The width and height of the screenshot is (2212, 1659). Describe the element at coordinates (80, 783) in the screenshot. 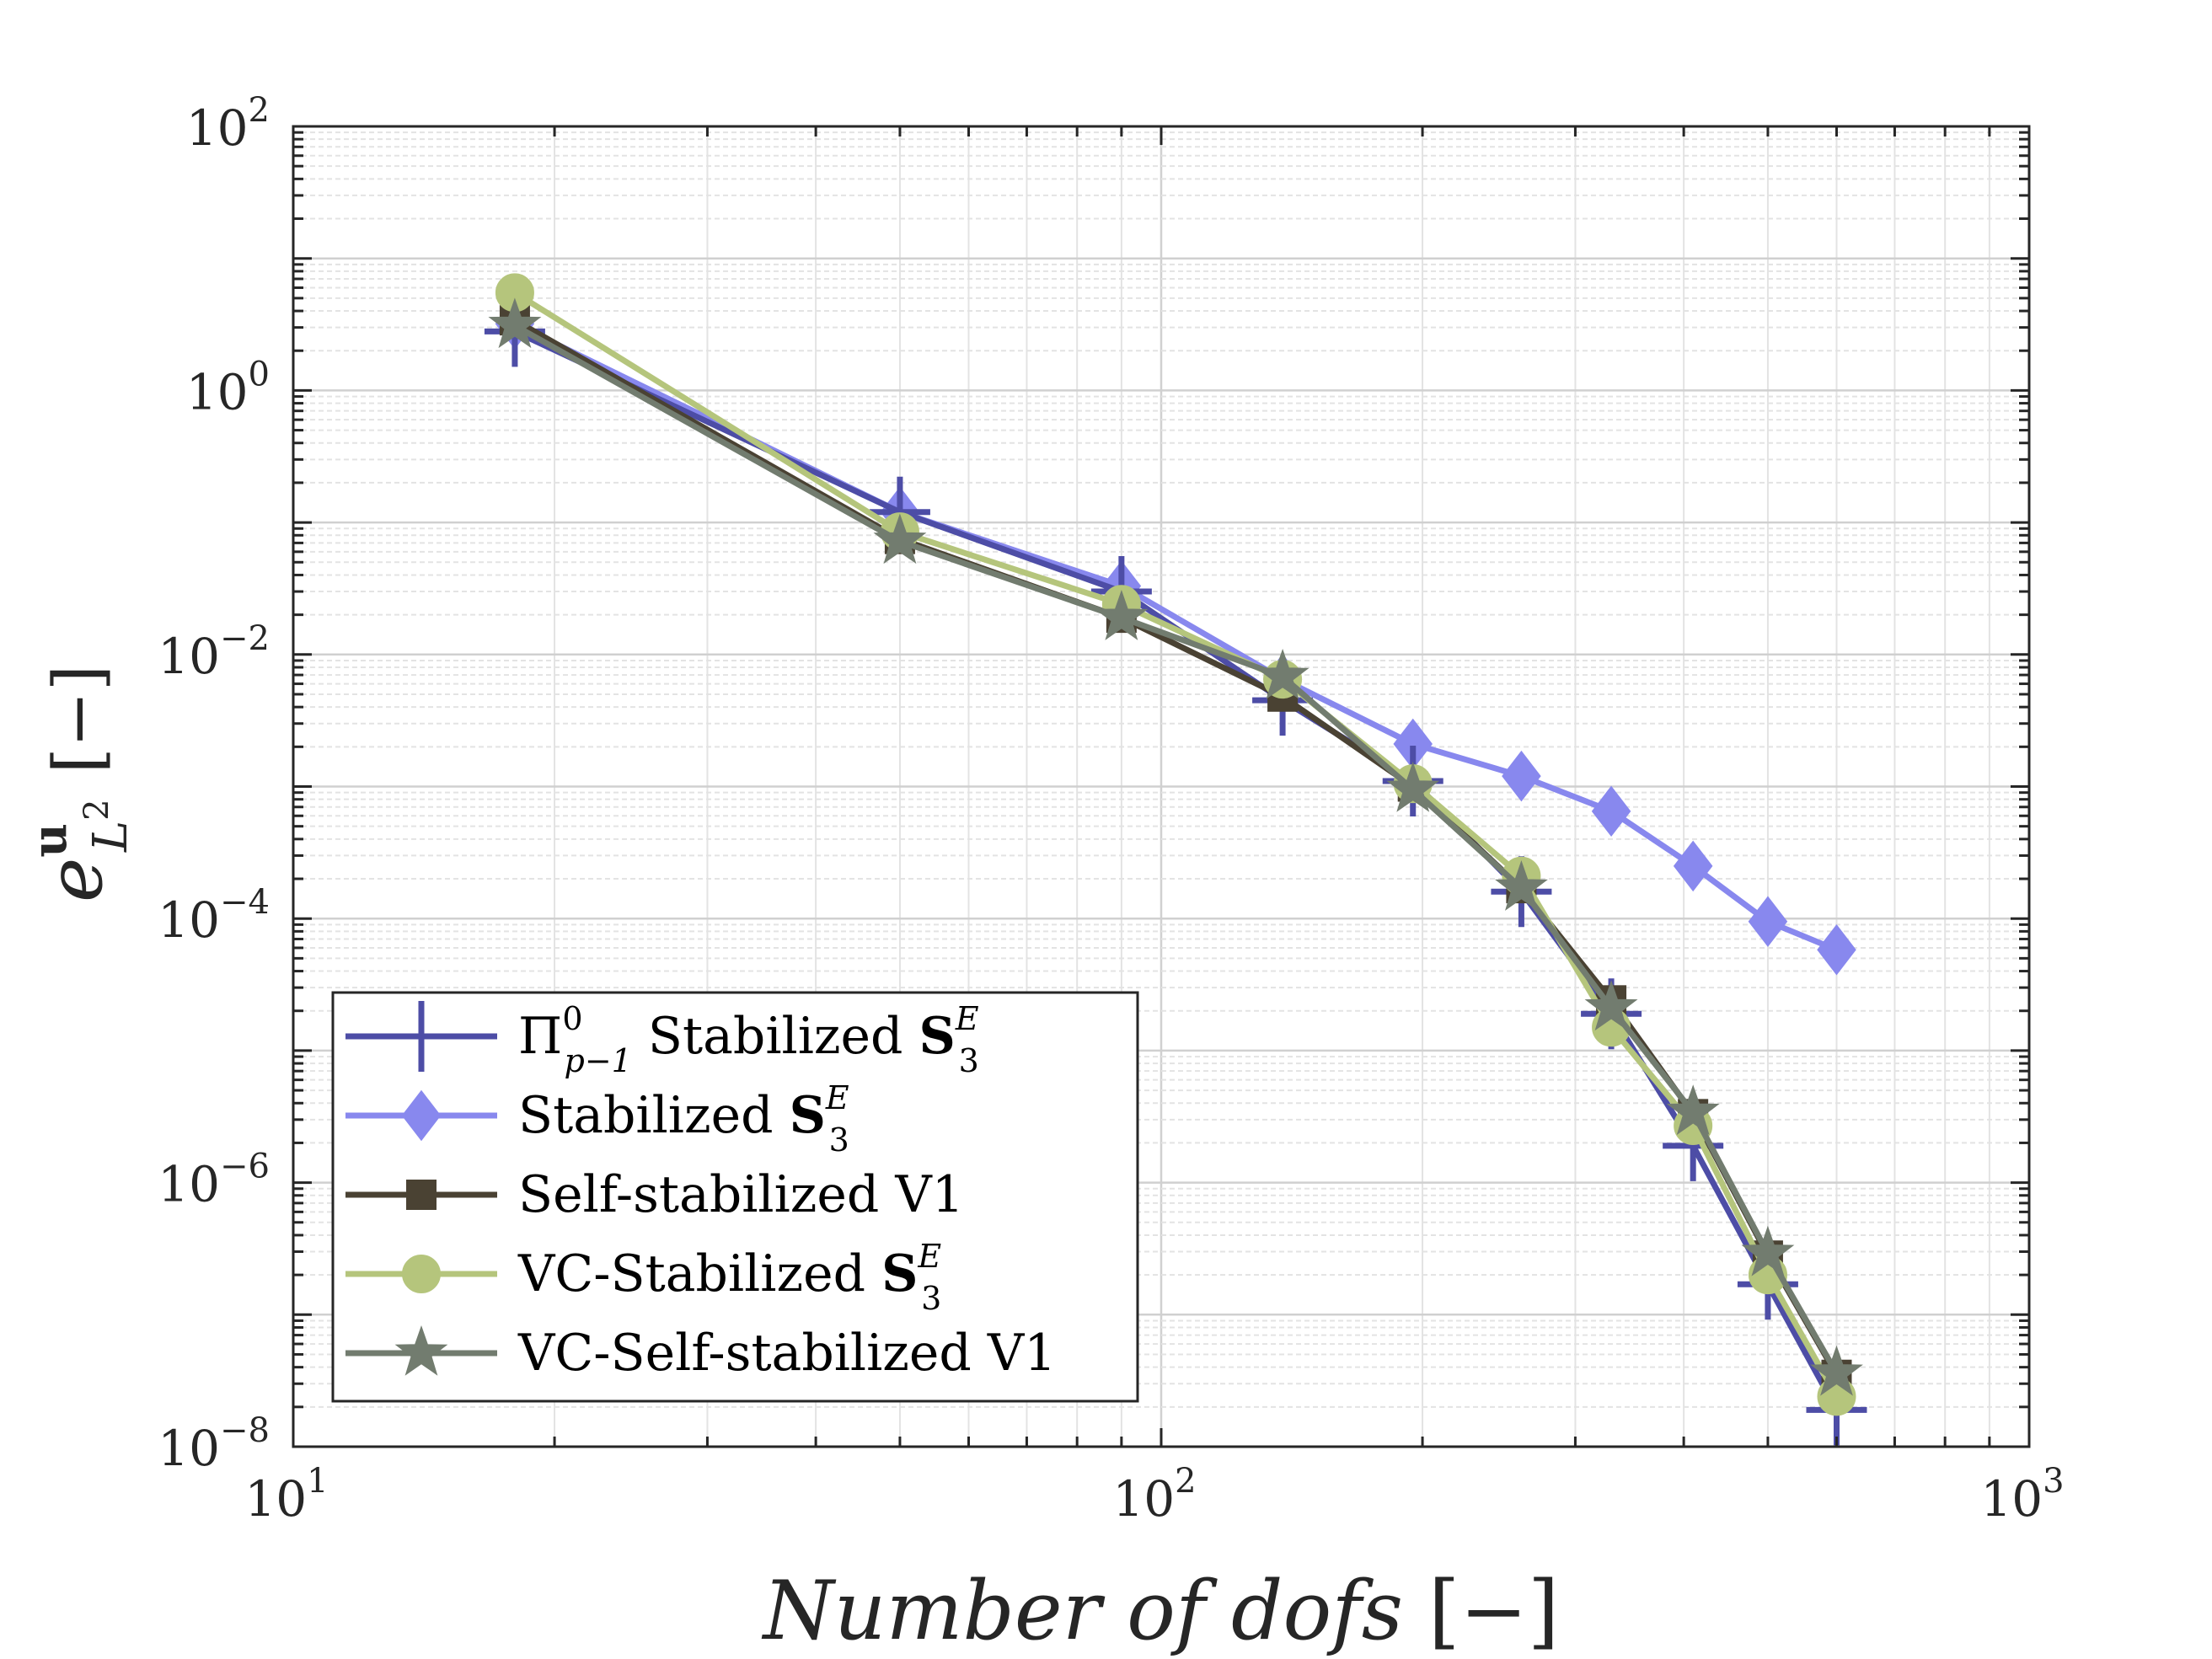

I see `y-axis-label: eu L2 [−]` at that location.